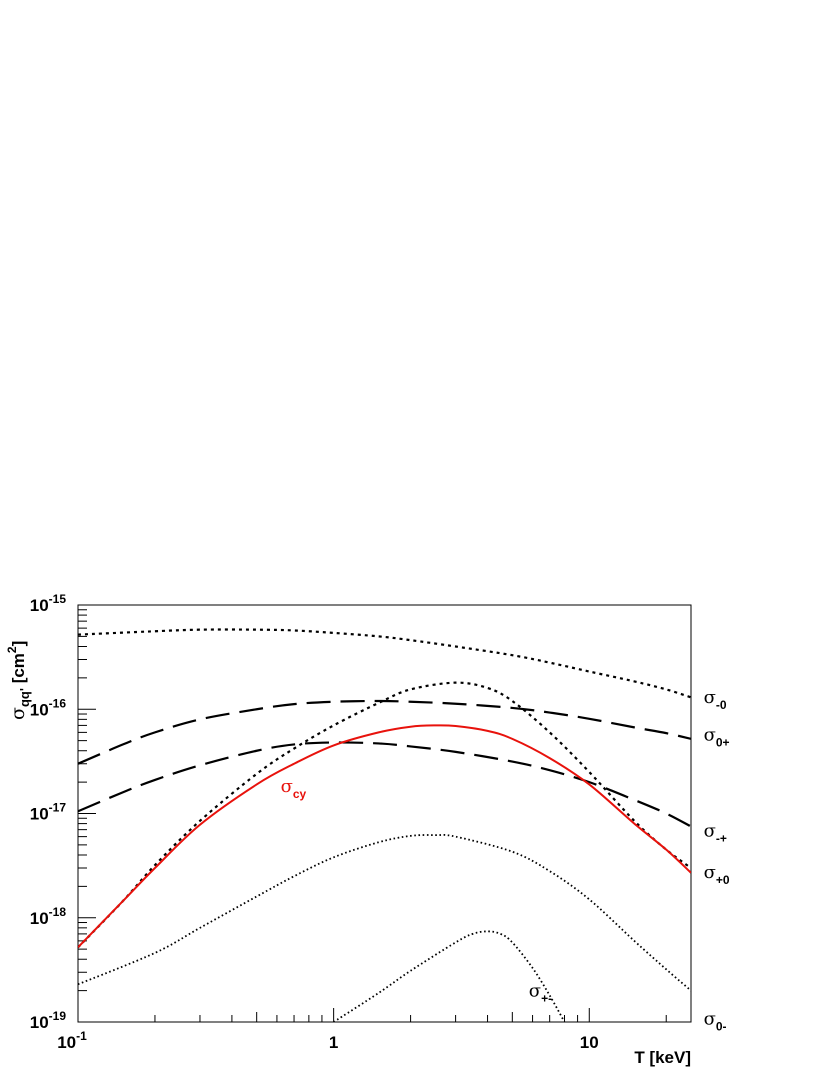  I want to click on x-tick-label: 1, so click(333, 1042).